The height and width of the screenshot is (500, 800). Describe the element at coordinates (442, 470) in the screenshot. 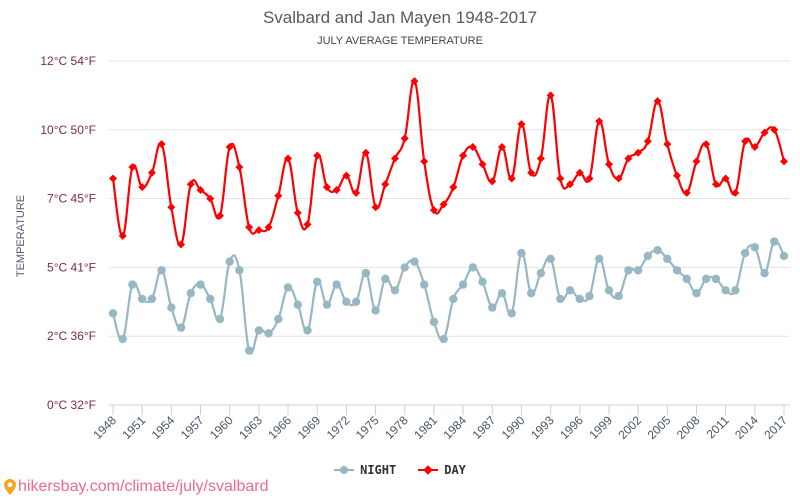

I see `legend-item-day: DAY` at that location.